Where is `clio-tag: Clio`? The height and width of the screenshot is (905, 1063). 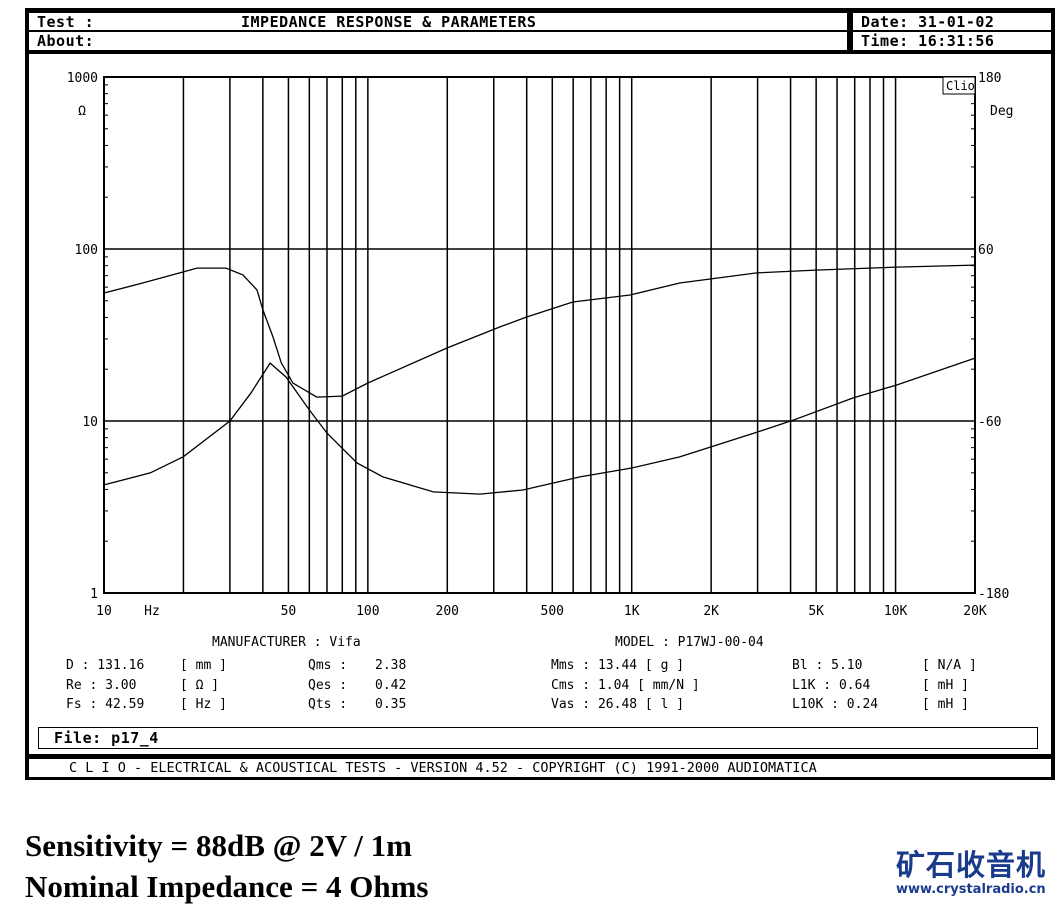 clio-tag: Clio is located at coordinates (960, 86).